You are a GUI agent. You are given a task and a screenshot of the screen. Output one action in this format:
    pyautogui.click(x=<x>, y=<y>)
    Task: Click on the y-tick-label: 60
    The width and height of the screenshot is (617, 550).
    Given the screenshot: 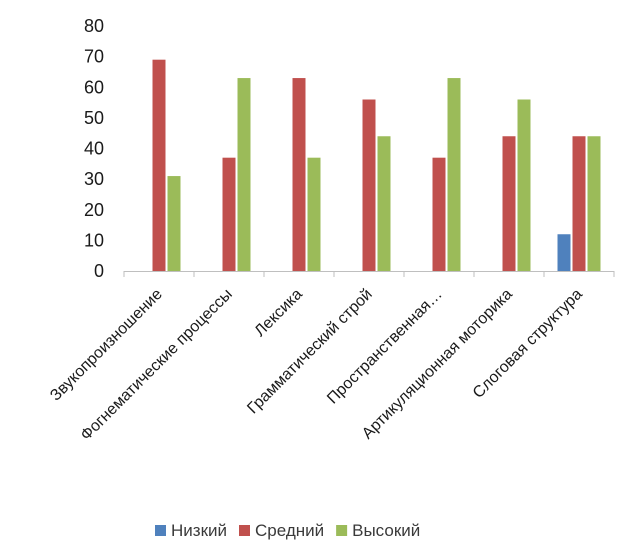 What is the action you would take?
    pyautogui.click(x=94, y=87)
    